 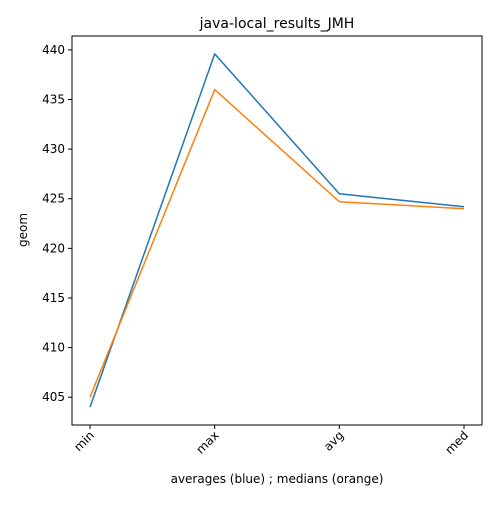 What do you see at coordinates (53, 149) in the screenshot?
I see `y-tick-label: 430` at bounding box center [53, 149].